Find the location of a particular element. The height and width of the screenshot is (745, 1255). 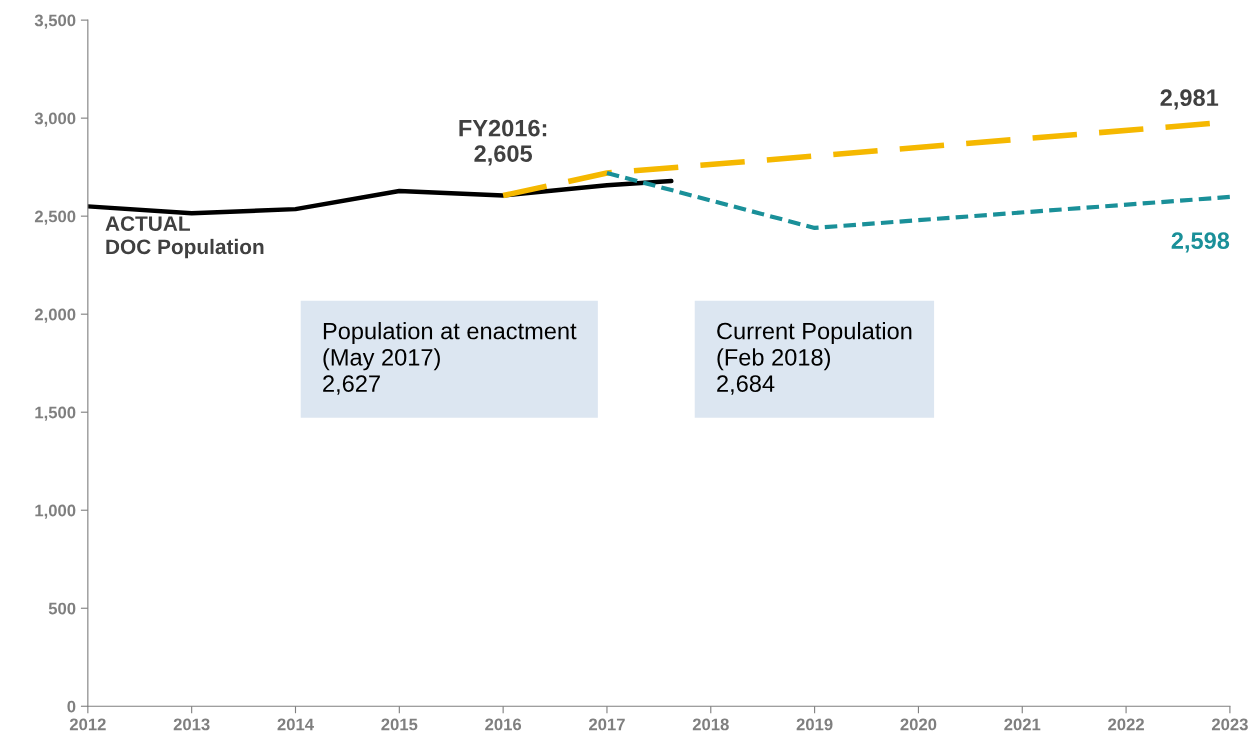

x-tick-label: 2013 is located at coordinates (191, 724).